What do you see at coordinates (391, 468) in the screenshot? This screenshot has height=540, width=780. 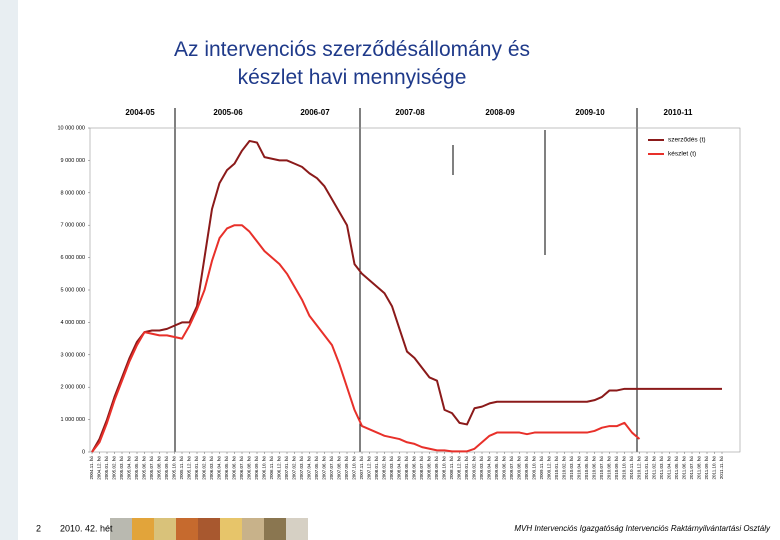 I see `x-tick-label: 2008.03. hó` at bounding box center [391, 468].